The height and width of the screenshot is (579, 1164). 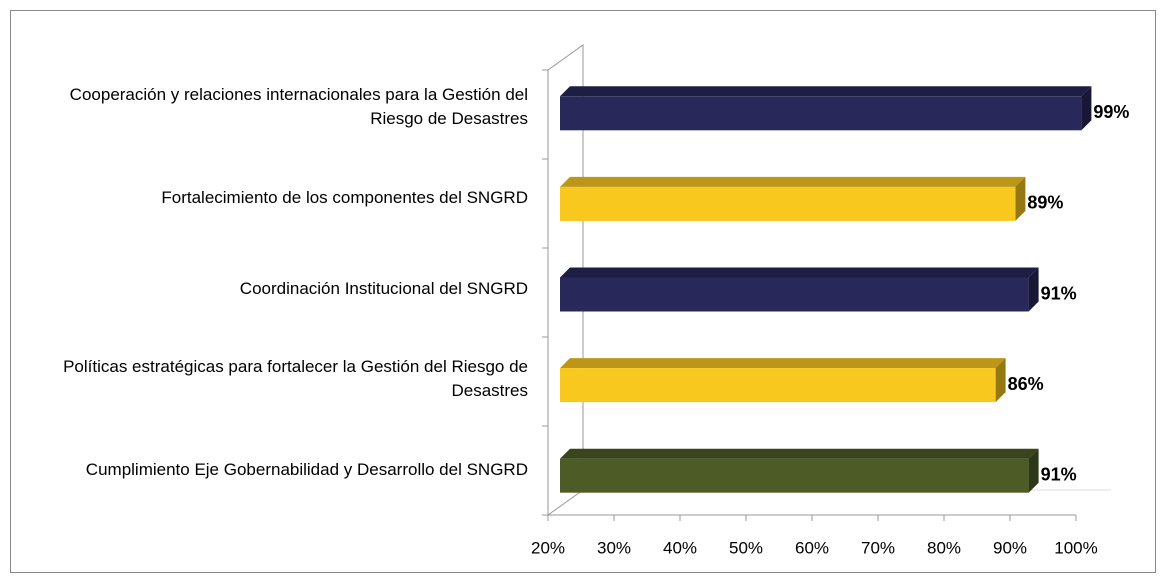 I want to click on category-label: Coordinación Institucional del SNGRD, so click(x=383, y=288).